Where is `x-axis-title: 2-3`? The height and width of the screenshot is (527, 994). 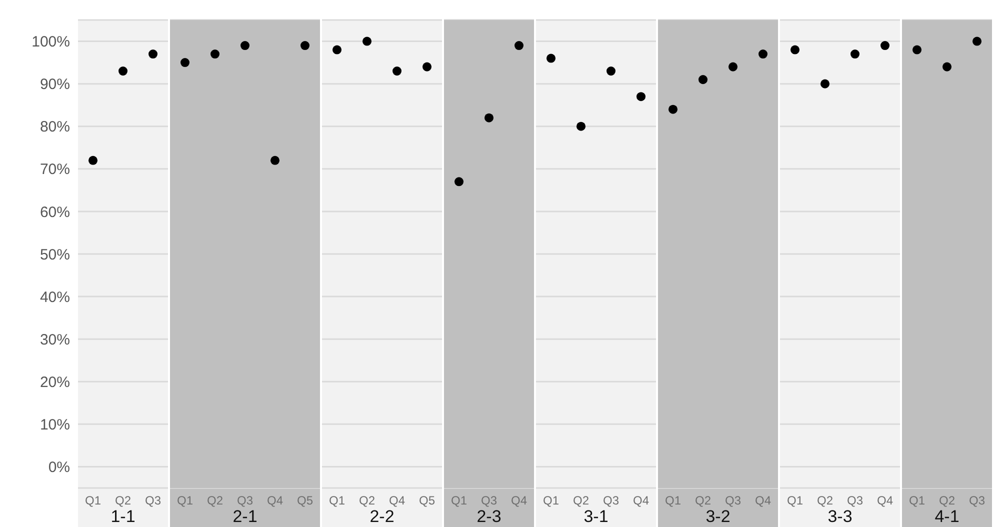 x-axis-title: 2-3 is located at coordinates (489, 517).